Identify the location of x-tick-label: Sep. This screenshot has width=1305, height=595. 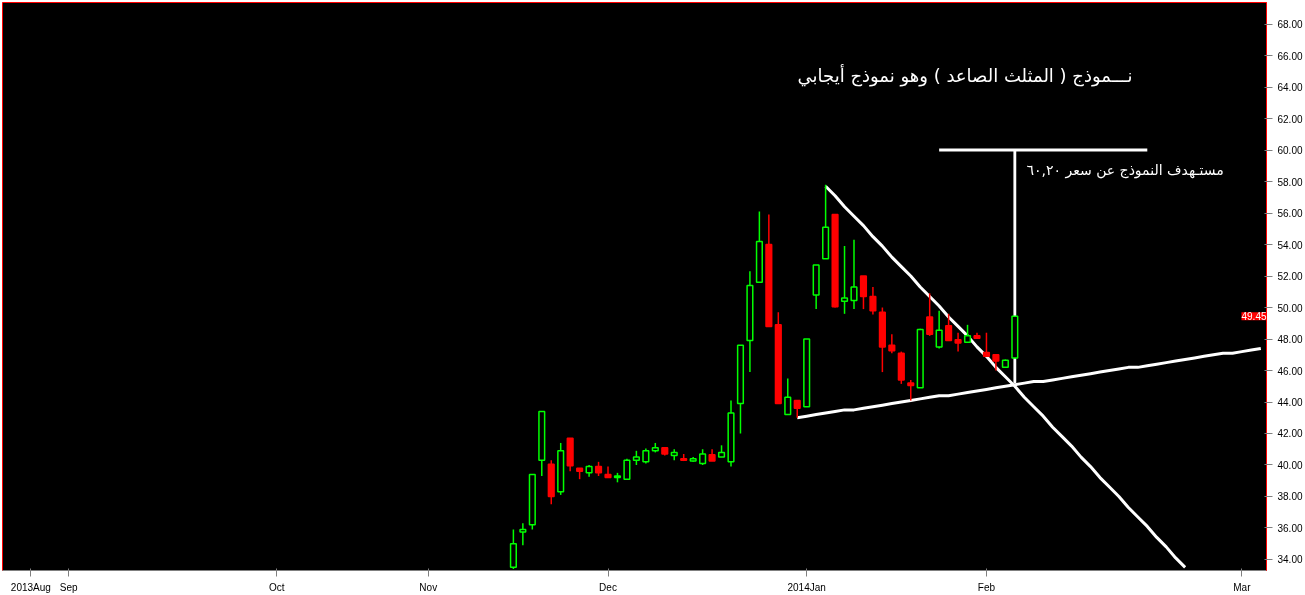
(69, 587).